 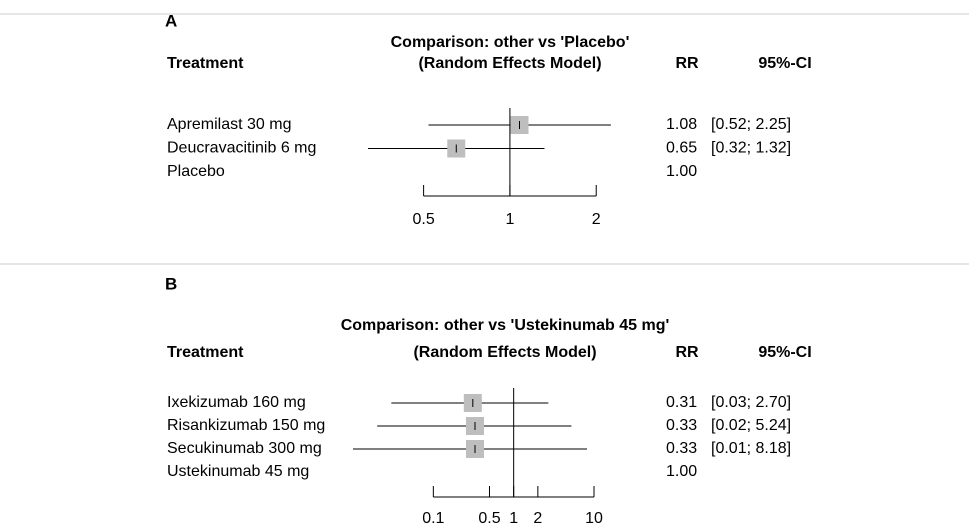 I want to click on x-tick-label: 0.1, so click(x=433, y=518).